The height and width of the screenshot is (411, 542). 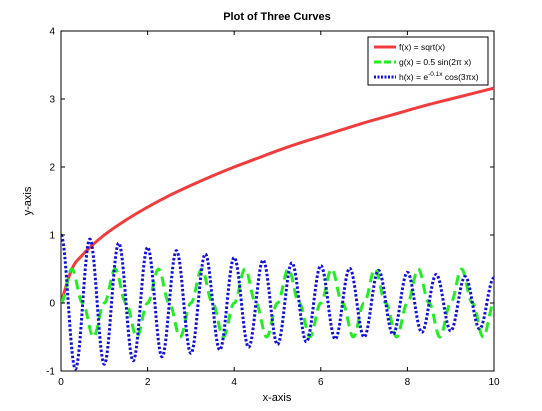 I want to click on legend-label-h: h(x) = e-0.1x cos(3πx), so click(x=439, y=76).